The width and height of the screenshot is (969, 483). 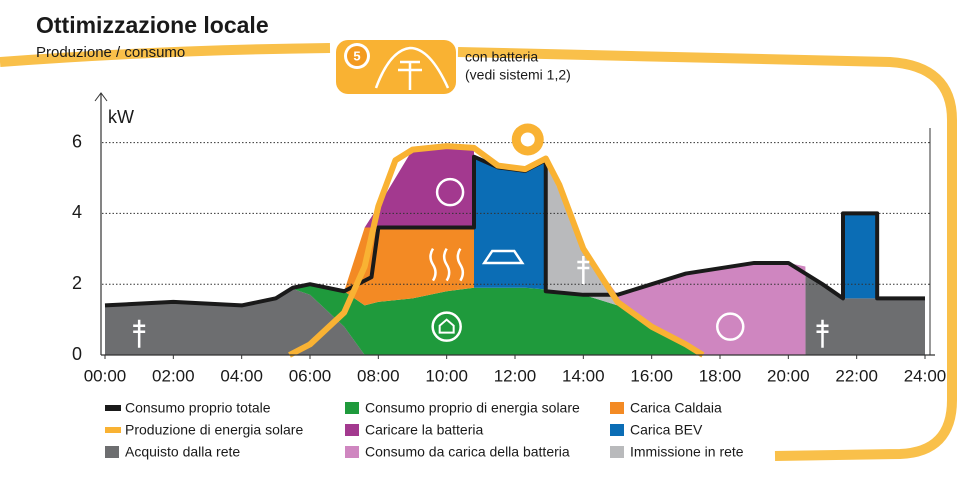 I want to click on badge-text: con batteria, so click(x=501, y=57).